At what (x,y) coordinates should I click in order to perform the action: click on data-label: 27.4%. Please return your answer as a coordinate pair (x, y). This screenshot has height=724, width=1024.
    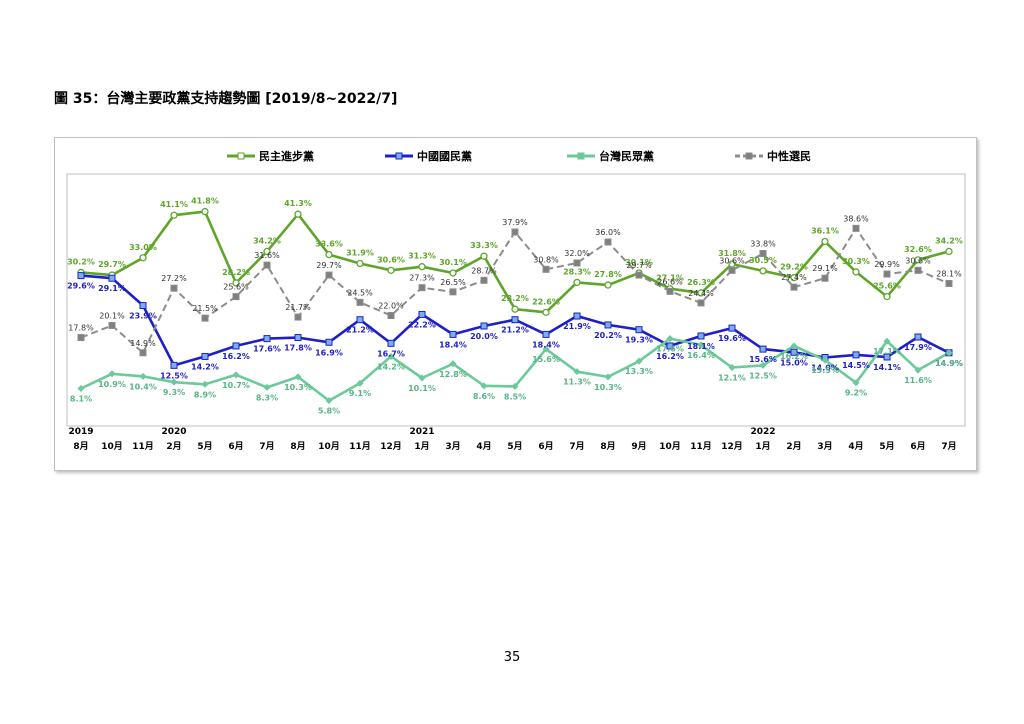
    Looking at the image, I should click on (794, 277).